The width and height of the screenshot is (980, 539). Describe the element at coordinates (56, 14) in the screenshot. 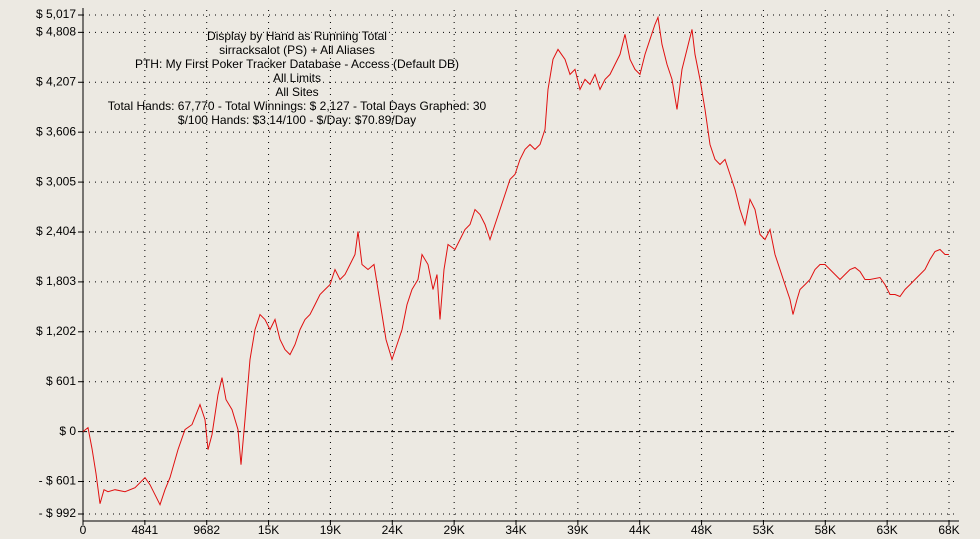

I see `y-tick-label: $ 5,017` at that location.